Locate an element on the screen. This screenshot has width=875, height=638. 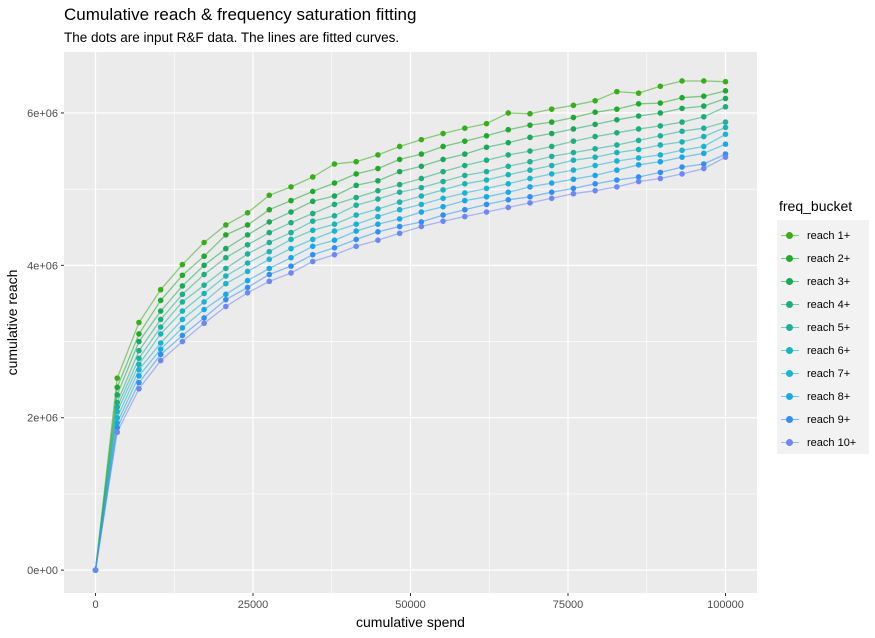
y-tick-label: 6e+06 is located at coordinates (42, 114).